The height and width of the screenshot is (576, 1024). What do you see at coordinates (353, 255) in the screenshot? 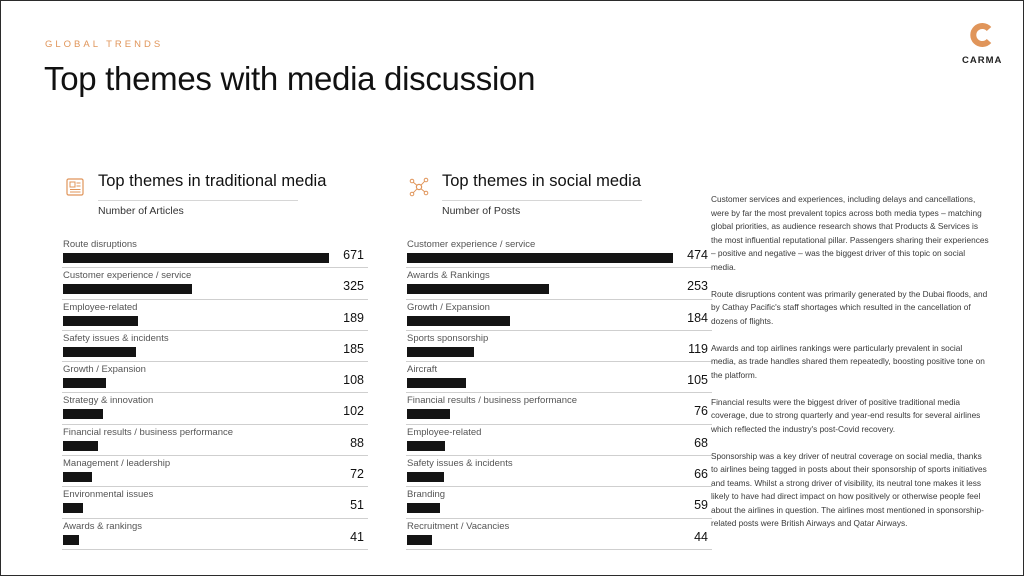
I see `value-label: 671` at bounding box center [353, 255].